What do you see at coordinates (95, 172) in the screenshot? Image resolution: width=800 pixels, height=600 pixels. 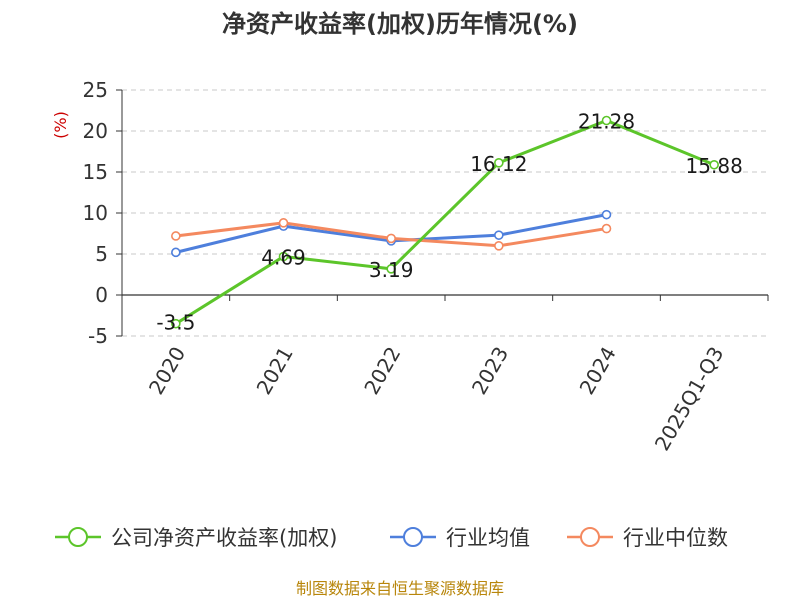 I see `y-tick-label: 15` at bounding box center [95, 172].